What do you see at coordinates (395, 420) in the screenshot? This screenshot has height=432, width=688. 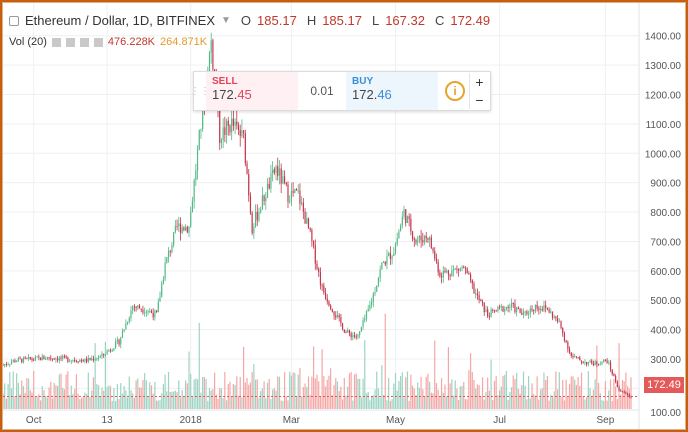 I see `x-tick-label: May` at bounding box center [395, 420].